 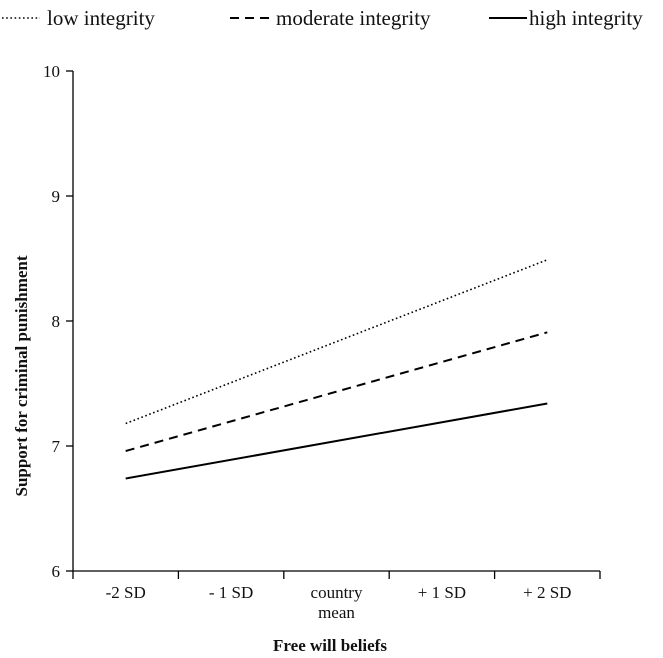 What do you see at coordinates (56, 446) in the screenshot?
I see `y-tick-label: 7` at bounding box center [56, 446].